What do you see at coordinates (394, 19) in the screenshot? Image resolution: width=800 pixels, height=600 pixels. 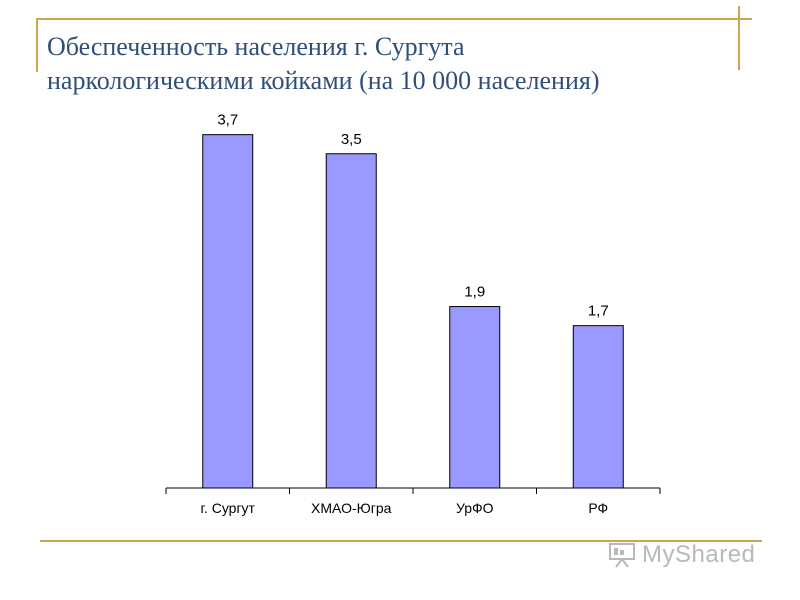 I see `top-accent-line` at bounding box center [394, 19].